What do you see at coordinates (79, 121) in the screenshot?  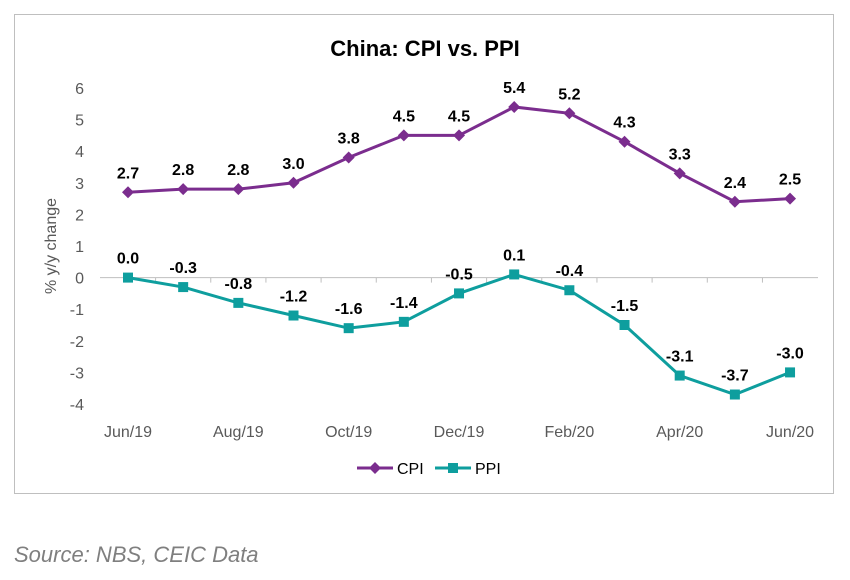 I see `y-tick-label: 5` at bounding box center [79, 121].